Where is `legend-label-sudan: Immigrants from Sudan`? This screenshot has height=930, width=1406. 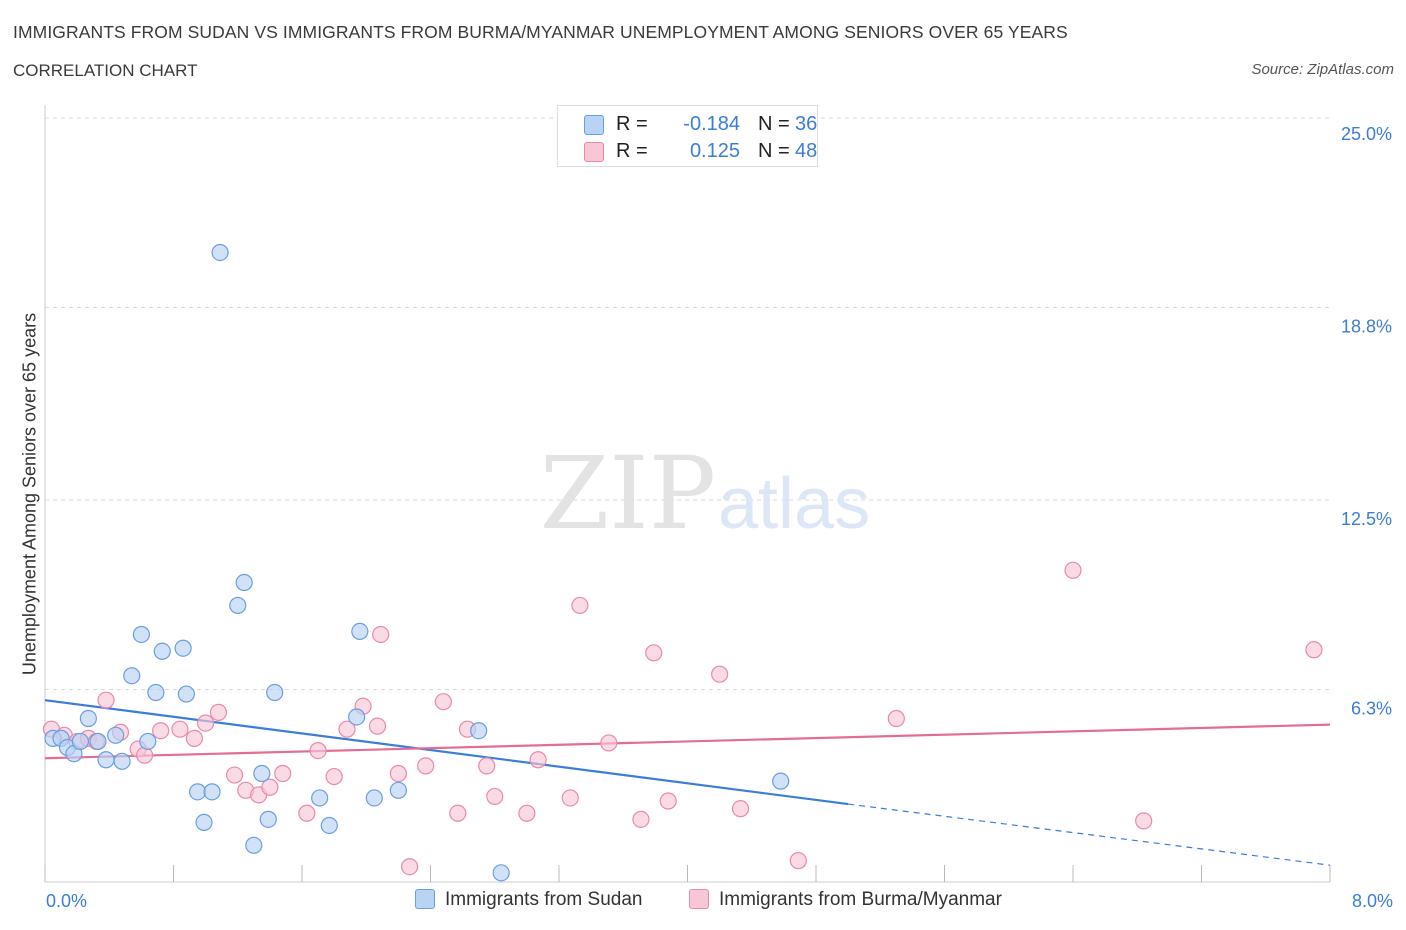 legend-label-sudan: Immigrants from Sudan is located at coordinates (544, 899).